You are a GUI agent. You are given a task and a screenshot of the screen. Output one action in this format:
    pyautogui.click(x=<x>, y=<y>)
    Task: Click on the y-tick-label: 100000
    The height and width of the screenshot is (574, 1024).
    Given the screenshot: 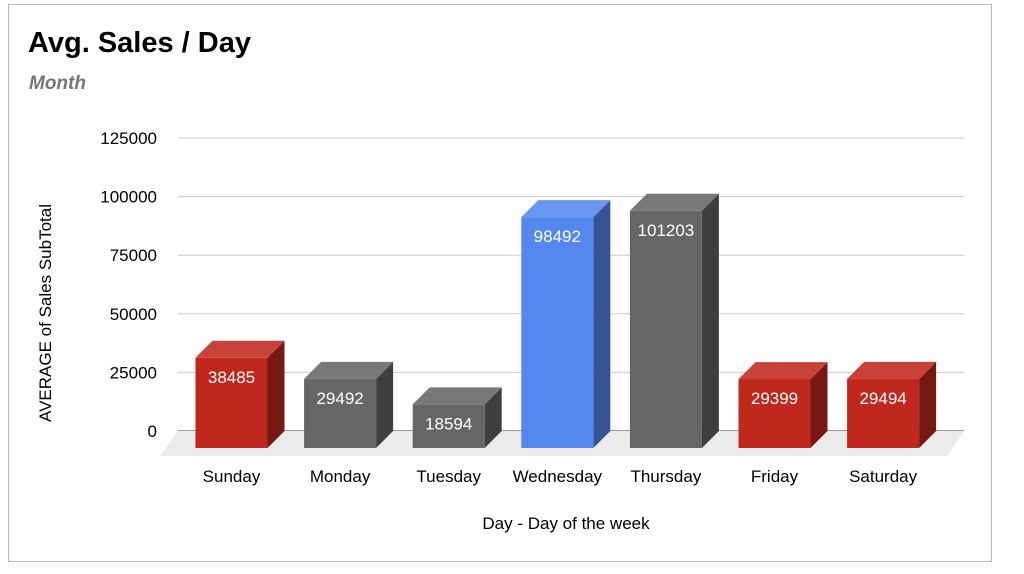 What is the action you would take?
    pyautogui.click(x=128, y=197)
    